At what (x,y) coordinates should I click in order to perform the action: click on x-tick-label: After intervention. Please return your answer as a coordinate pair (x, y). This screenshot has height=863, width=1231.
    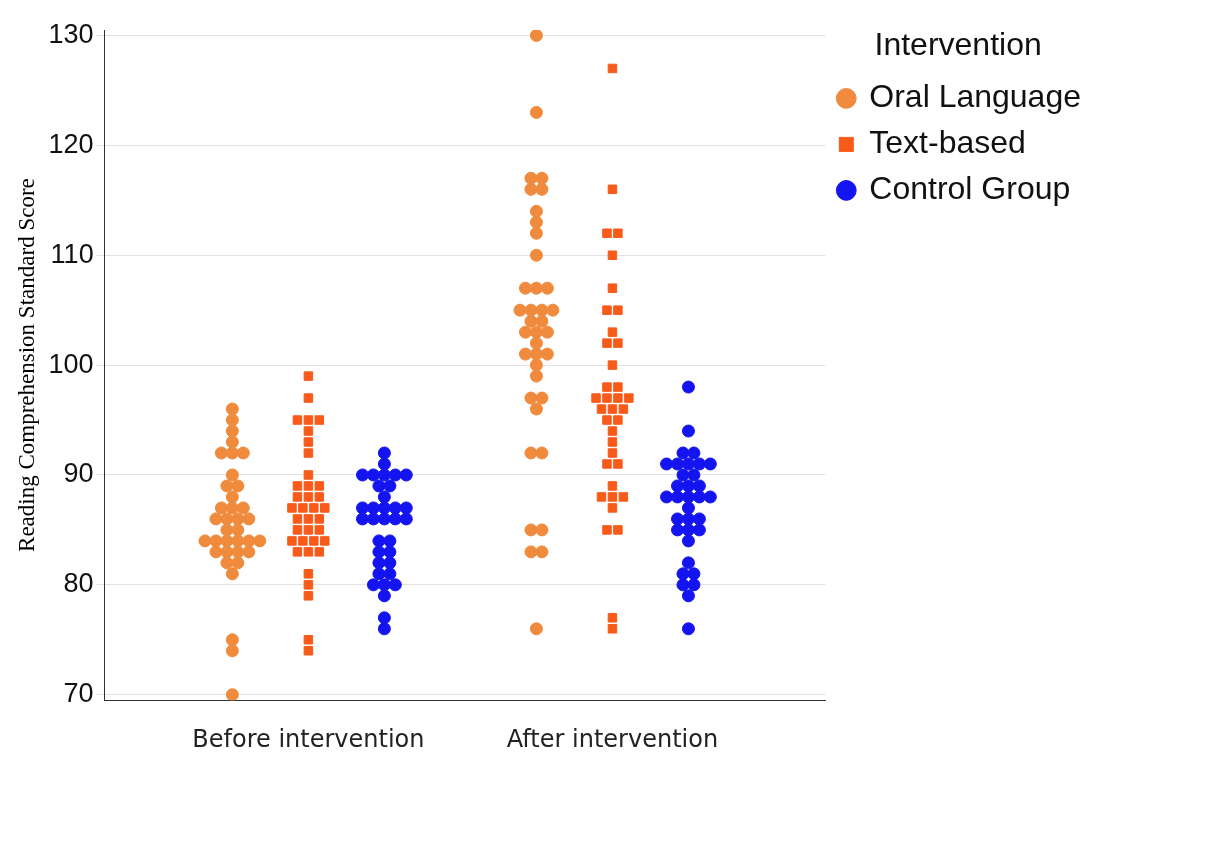
    Looking at the image, I should click on (612, 738).